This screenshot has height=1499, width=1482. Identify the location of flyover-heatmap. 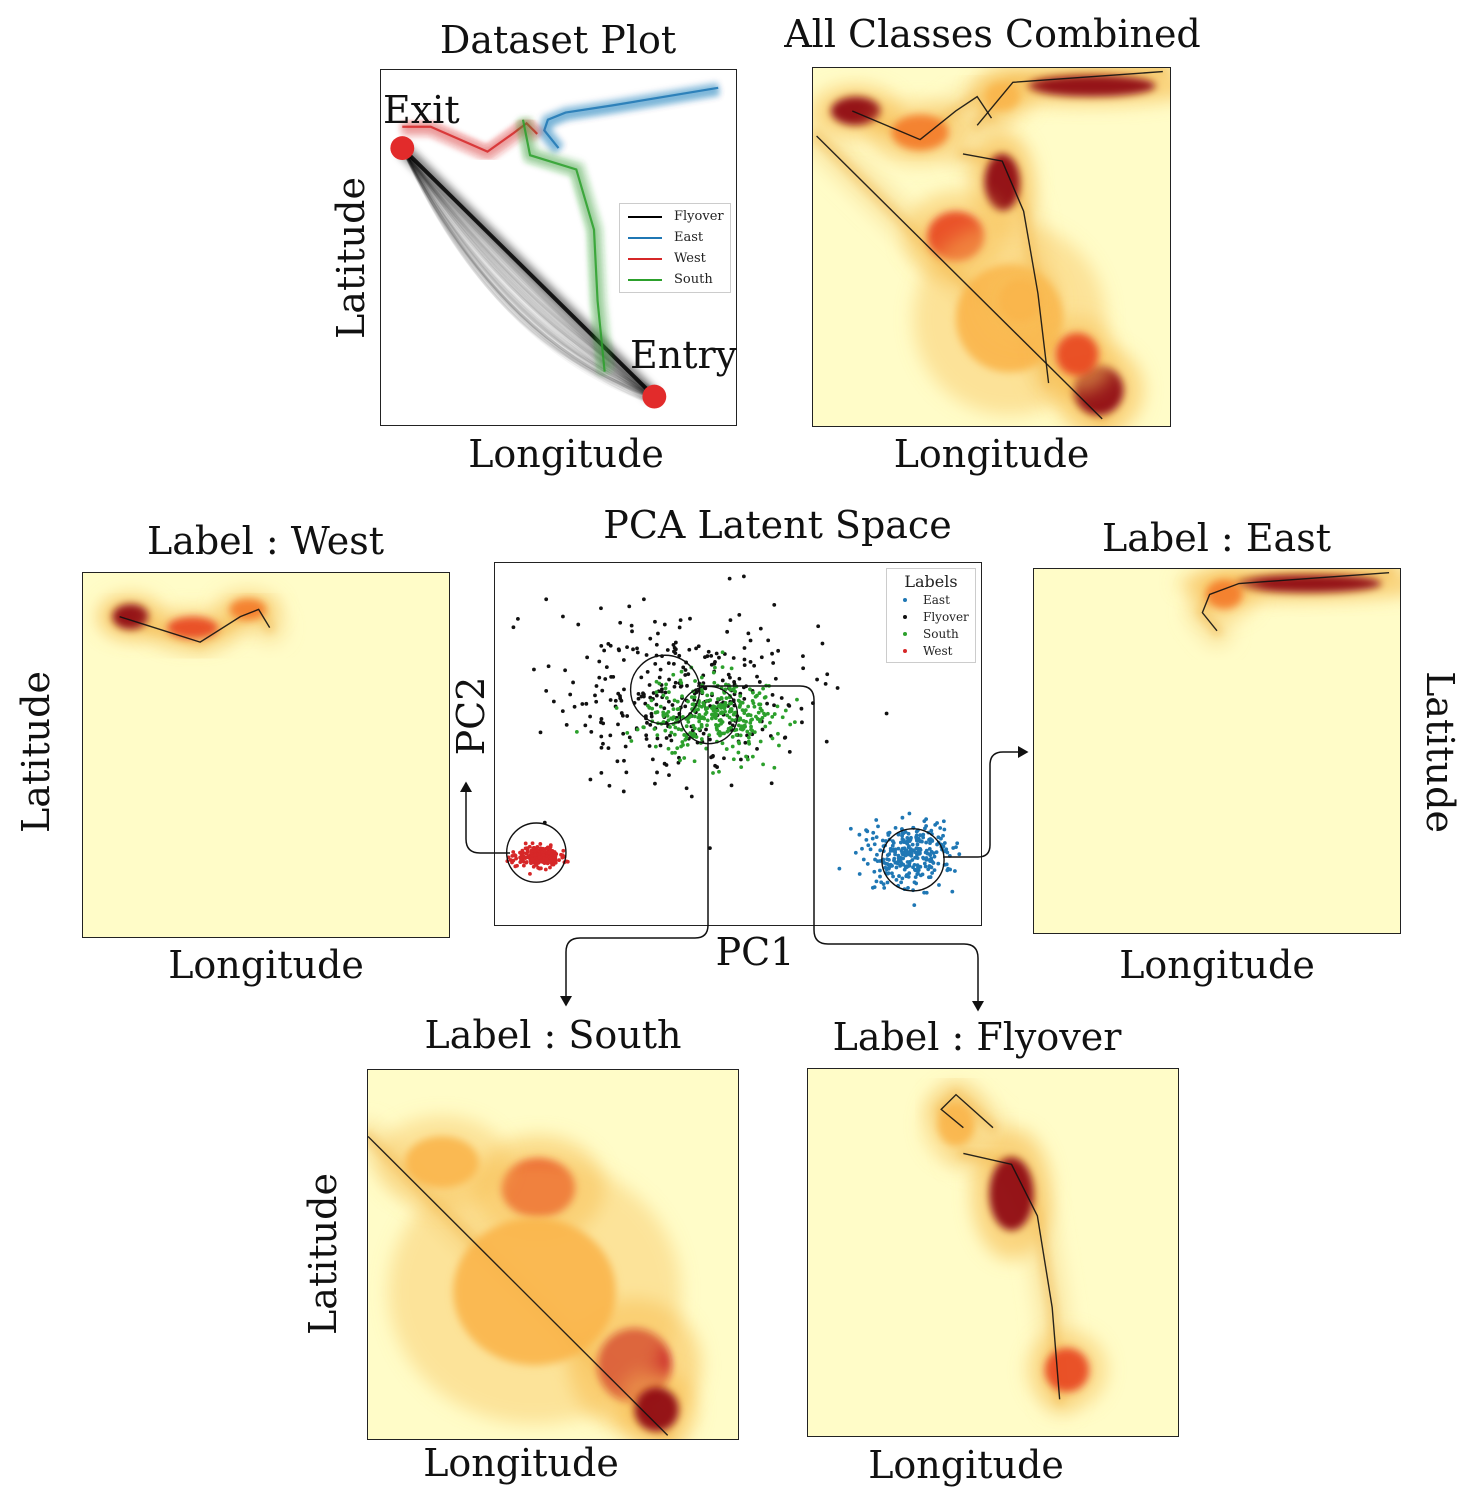
(993, 1252).